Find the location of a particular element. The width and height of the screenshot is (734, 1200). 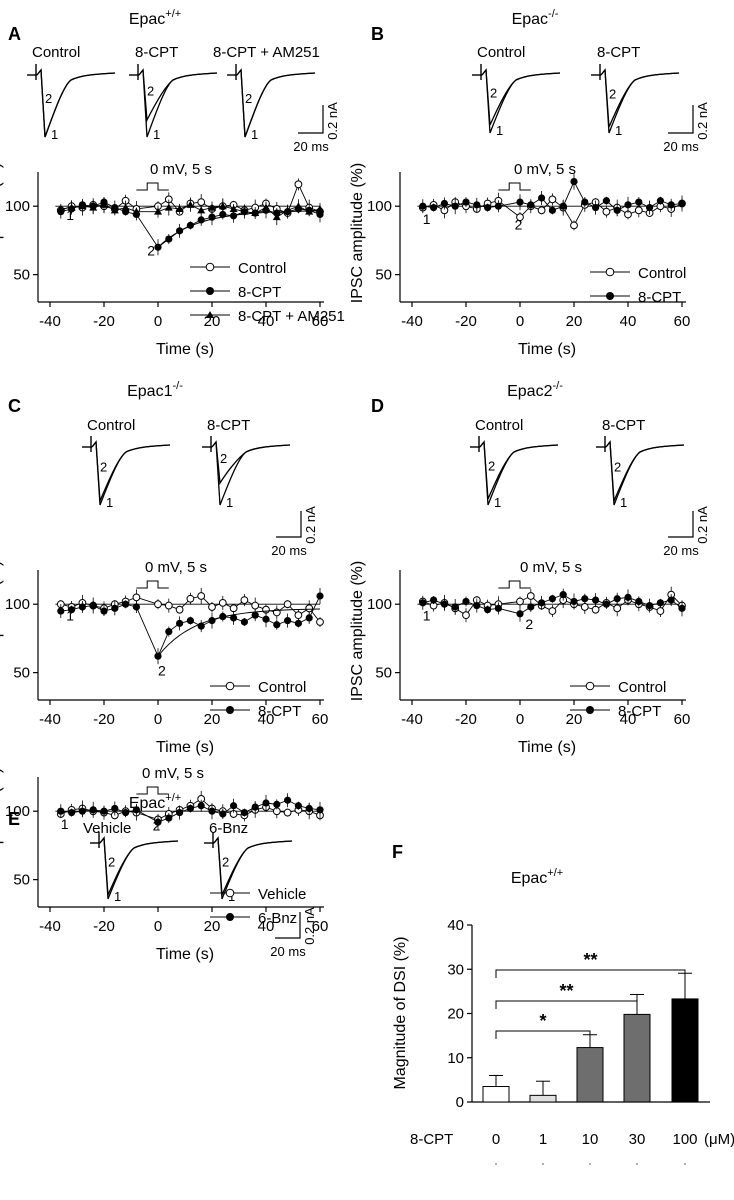

annotation-2: 2 is located at coordinates (151, 250).